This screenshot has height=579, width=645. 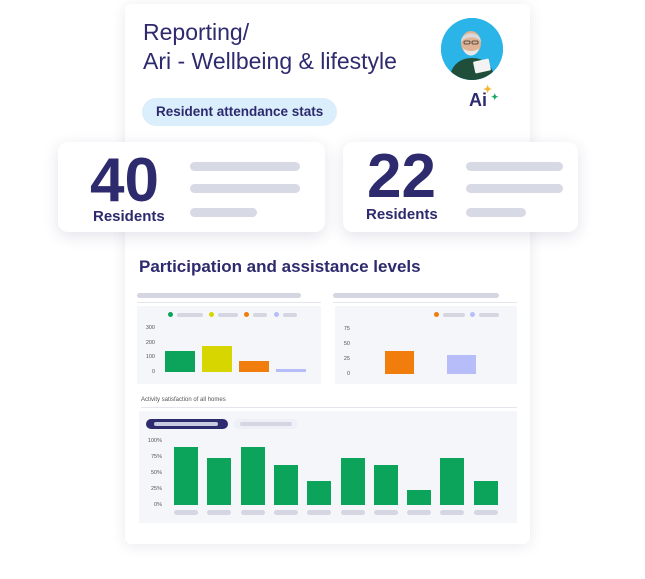 What do you see at coordinates (426, 345) in the screenshot?
I see `chart-assistance-levels: 75 50 25 0` at bounding box center [426, 345].